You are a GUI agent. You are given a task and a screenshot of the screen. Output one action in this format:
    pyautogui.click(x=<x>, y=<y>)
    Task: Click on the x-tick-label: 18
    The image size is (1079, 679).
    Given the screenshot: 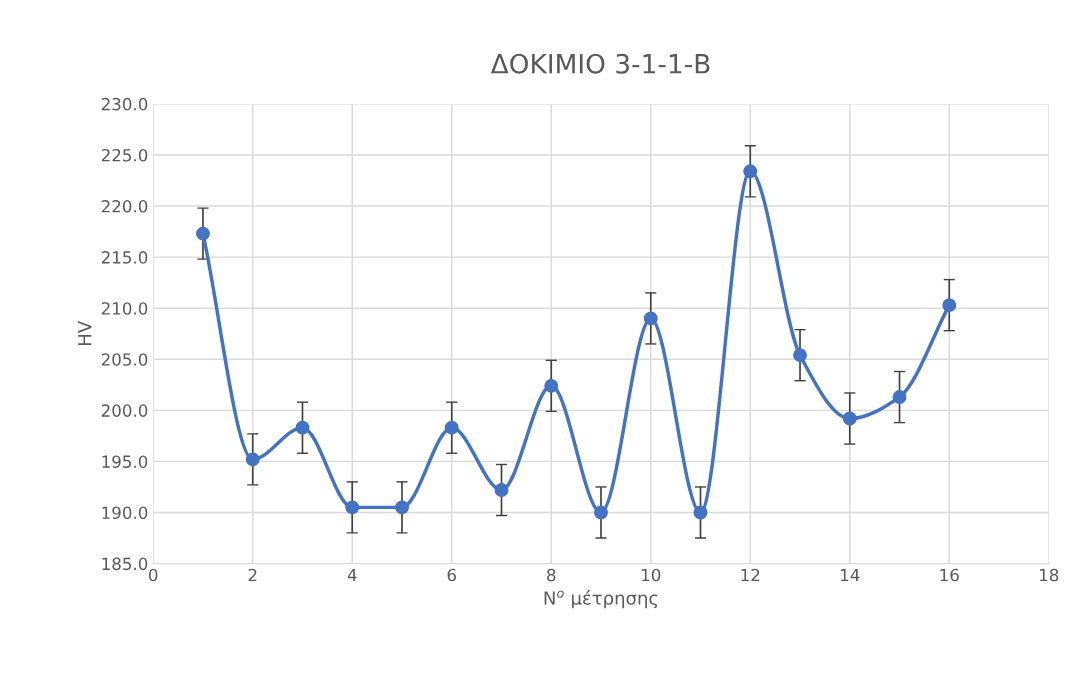 What is the action you would take?
    pyautogui.click(x=1049, y=575)
    